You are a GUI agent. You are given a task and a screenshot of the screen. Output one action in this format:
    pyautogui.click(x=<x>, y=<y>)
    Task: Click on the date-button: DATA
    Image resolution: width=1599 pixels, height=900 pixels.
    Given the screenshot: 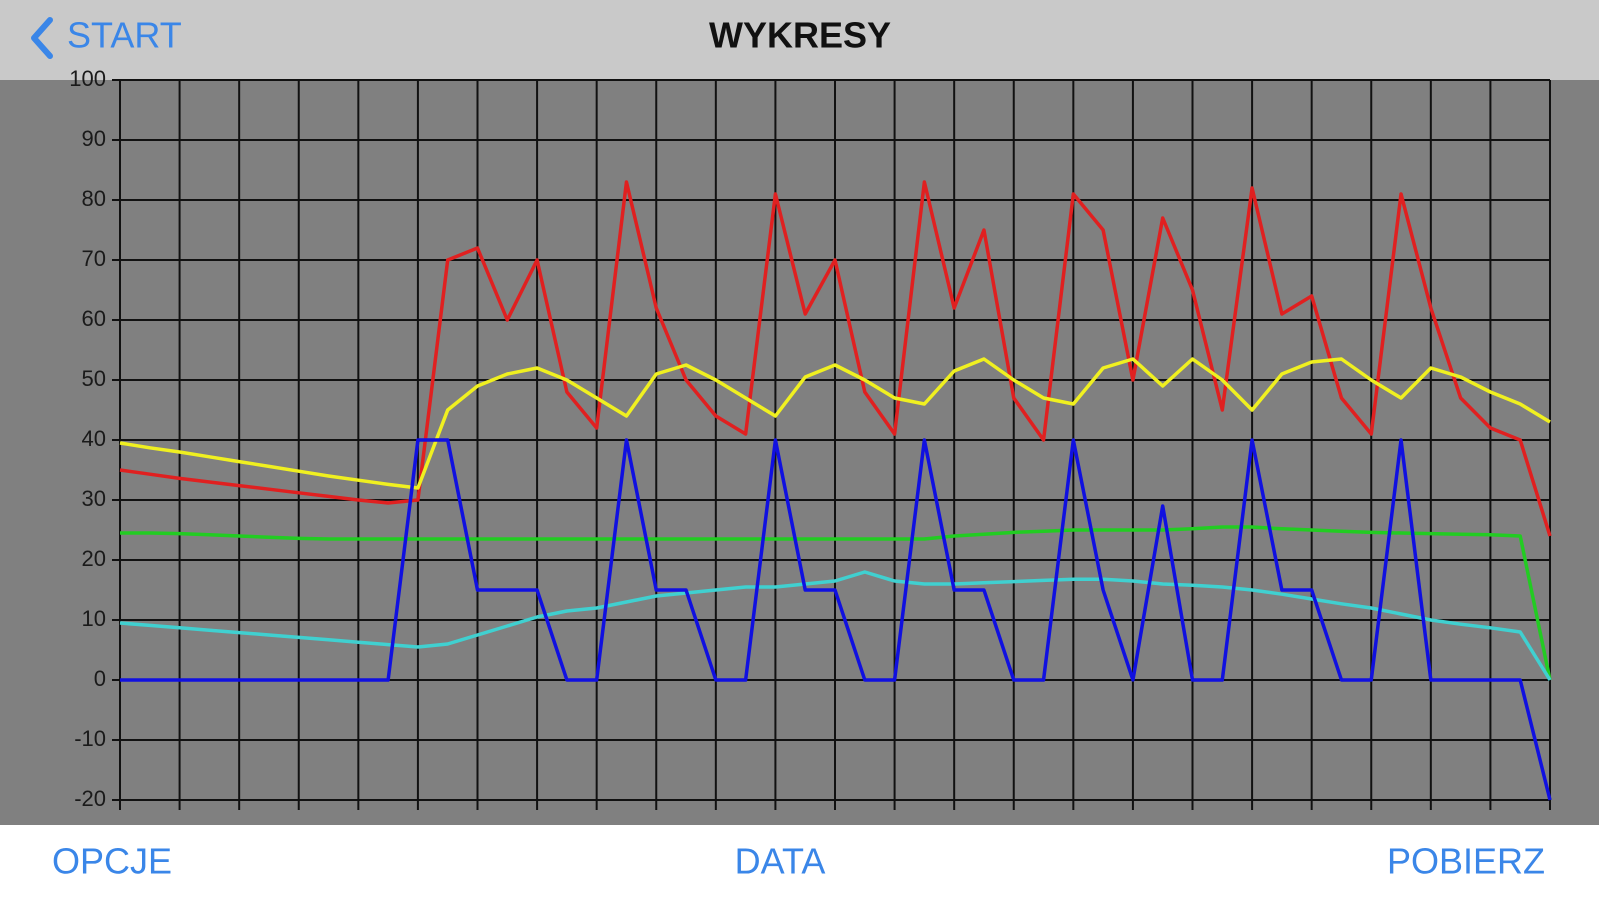 What is the action you would take?
    pyautogui.click(x=780, y=861)
    